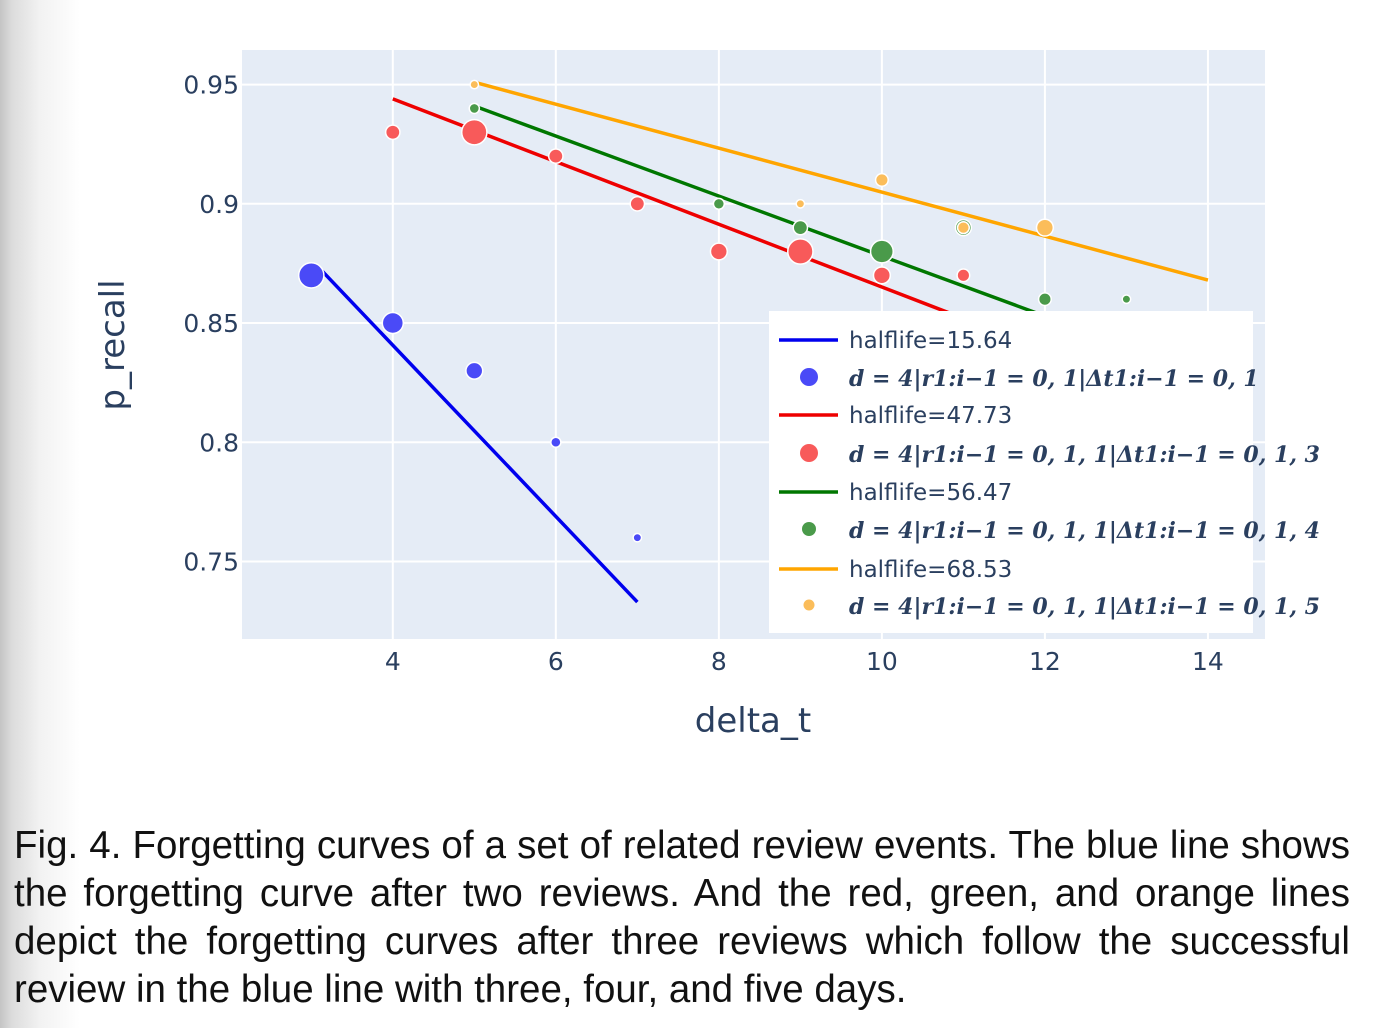  What do you see at coordinates (219, 204) in the screenshot?
I see `y-tick-label: 0.9` at bounding box center [219, 204].